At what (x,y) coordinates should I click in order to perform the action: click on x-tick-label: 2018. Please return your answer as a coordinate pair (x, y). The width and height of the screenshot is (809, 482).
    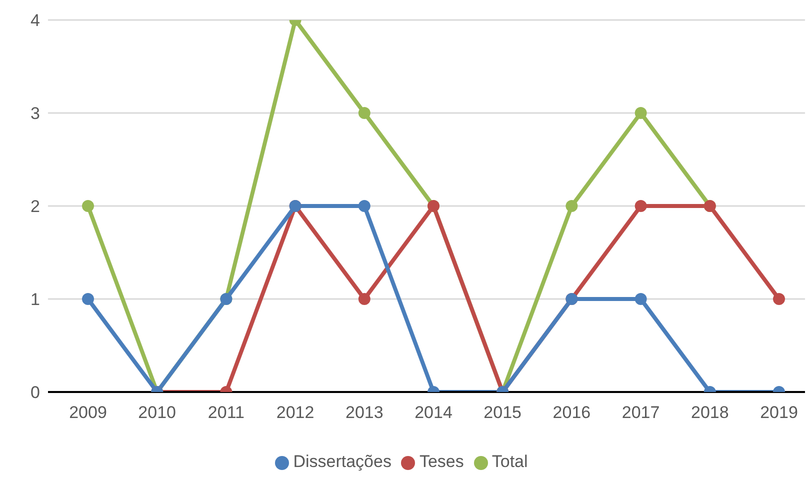
    Looking at the image, I should click on (709, 412).